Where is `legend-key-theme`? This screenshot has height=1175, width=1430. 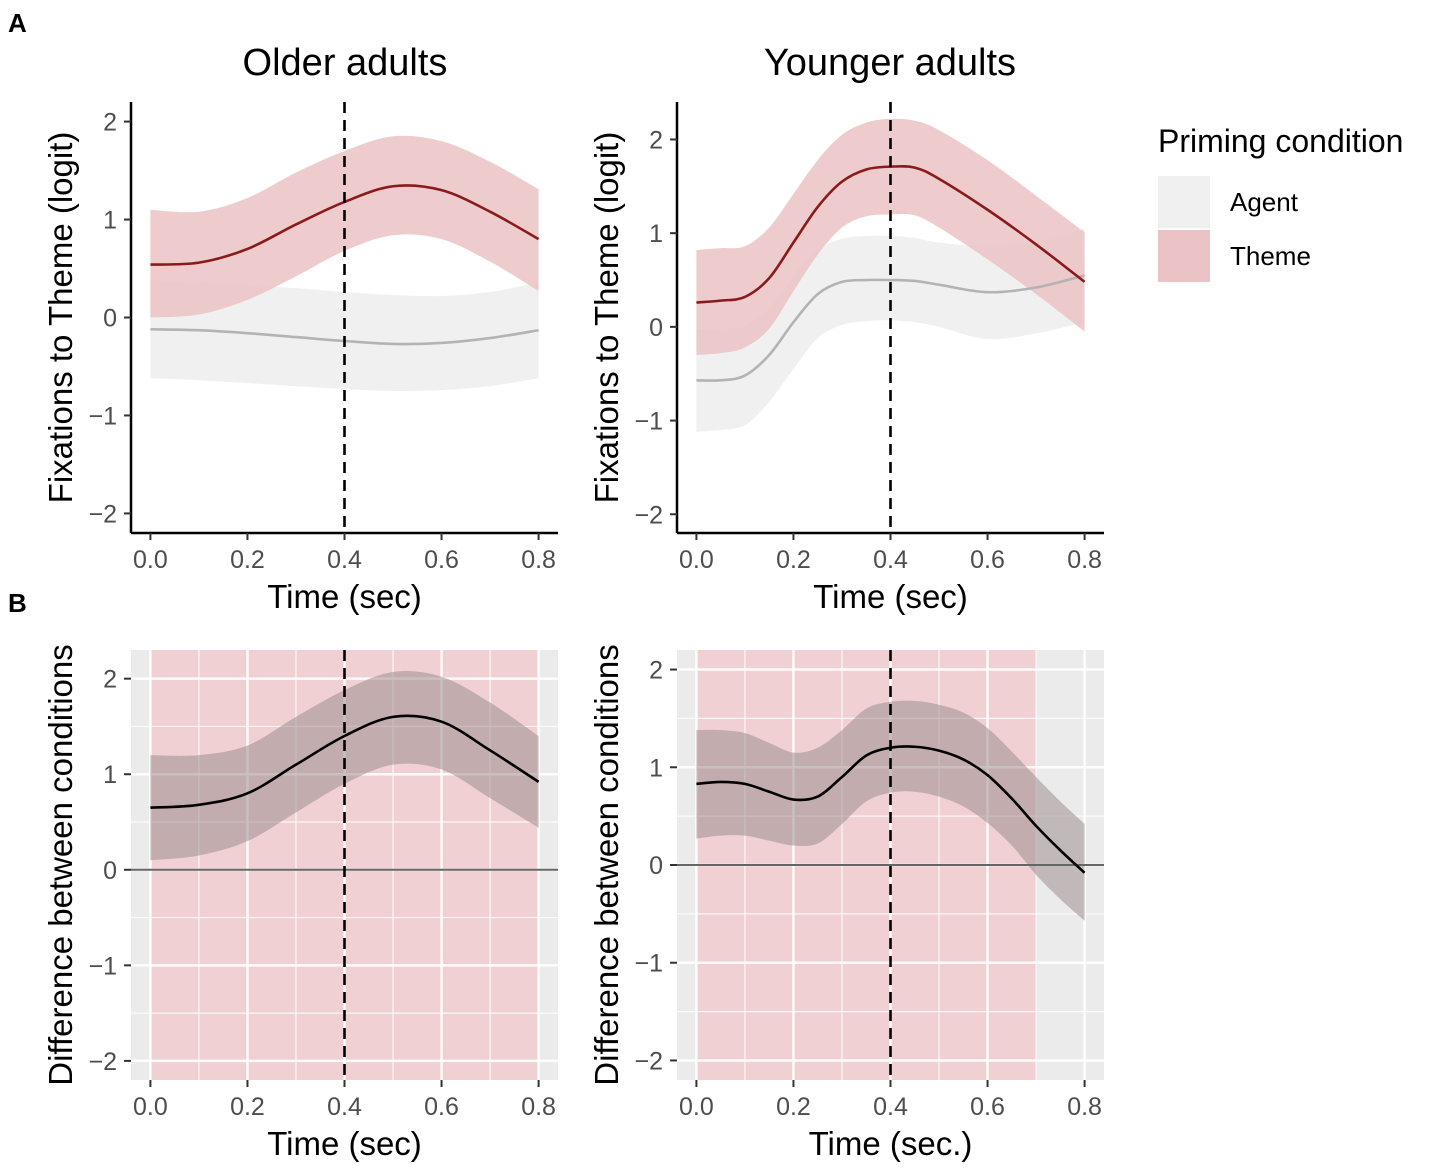 legend-key-theme is located at coordinates (1184, 256).